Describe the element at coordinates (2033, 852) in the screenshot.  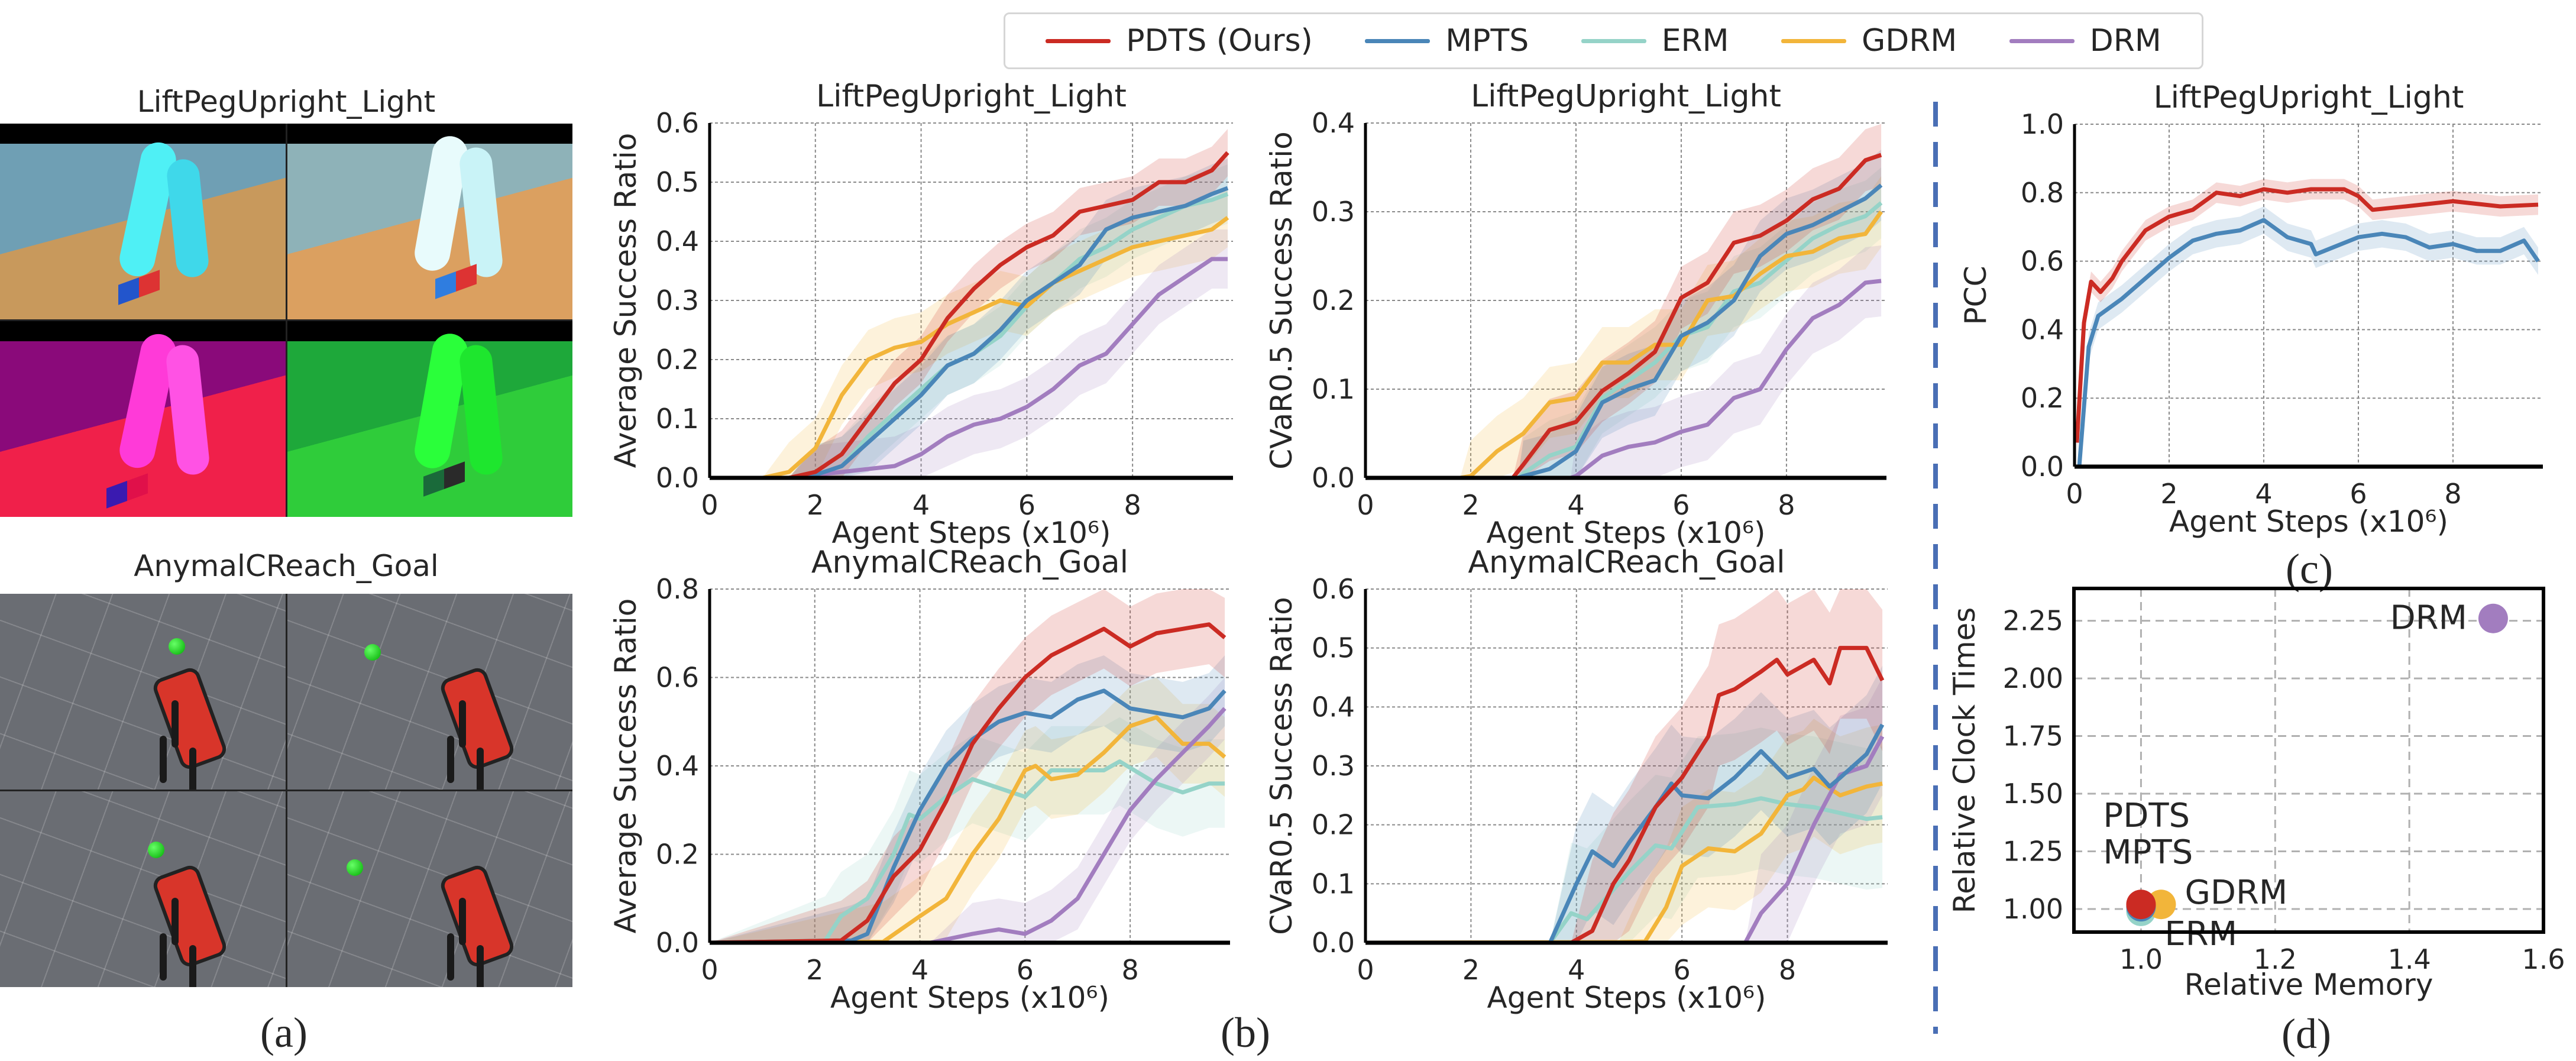
I see `y-tick-label: 1.25` at that location.